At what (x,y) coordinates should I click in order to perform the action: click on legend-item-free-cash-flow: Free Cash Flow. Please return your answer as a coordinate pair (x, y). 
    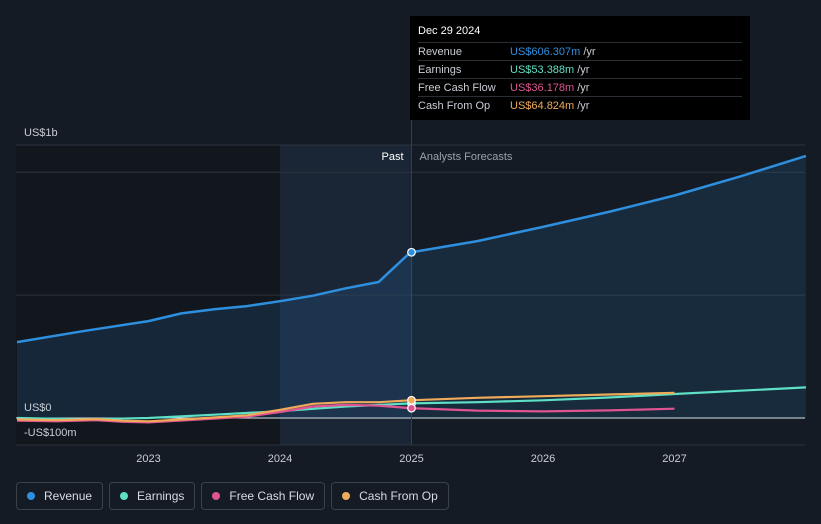
    Looking at the image, I should click on (263, 496).